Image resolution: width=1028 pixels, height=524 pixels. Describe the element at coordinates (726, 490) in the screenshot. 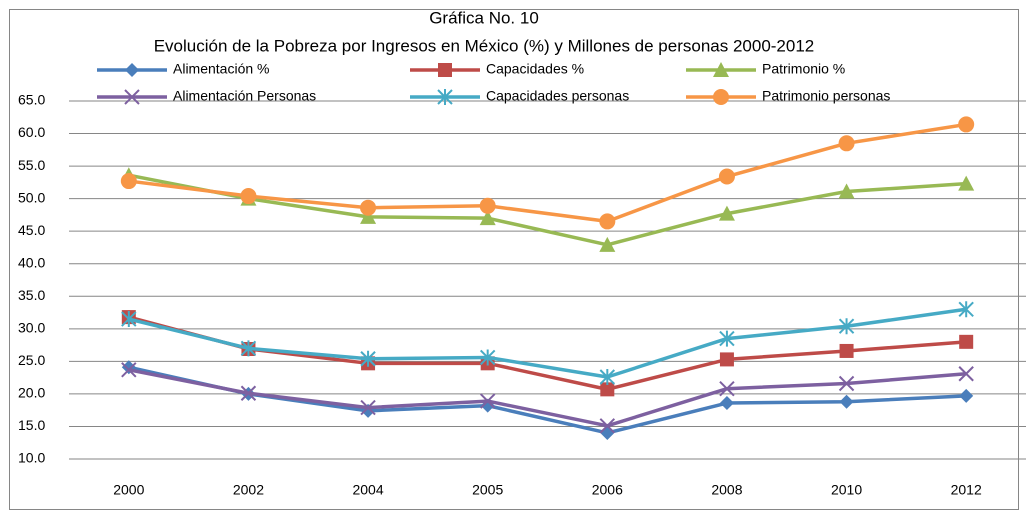

I see `x-tick-label: 2008` at that location.